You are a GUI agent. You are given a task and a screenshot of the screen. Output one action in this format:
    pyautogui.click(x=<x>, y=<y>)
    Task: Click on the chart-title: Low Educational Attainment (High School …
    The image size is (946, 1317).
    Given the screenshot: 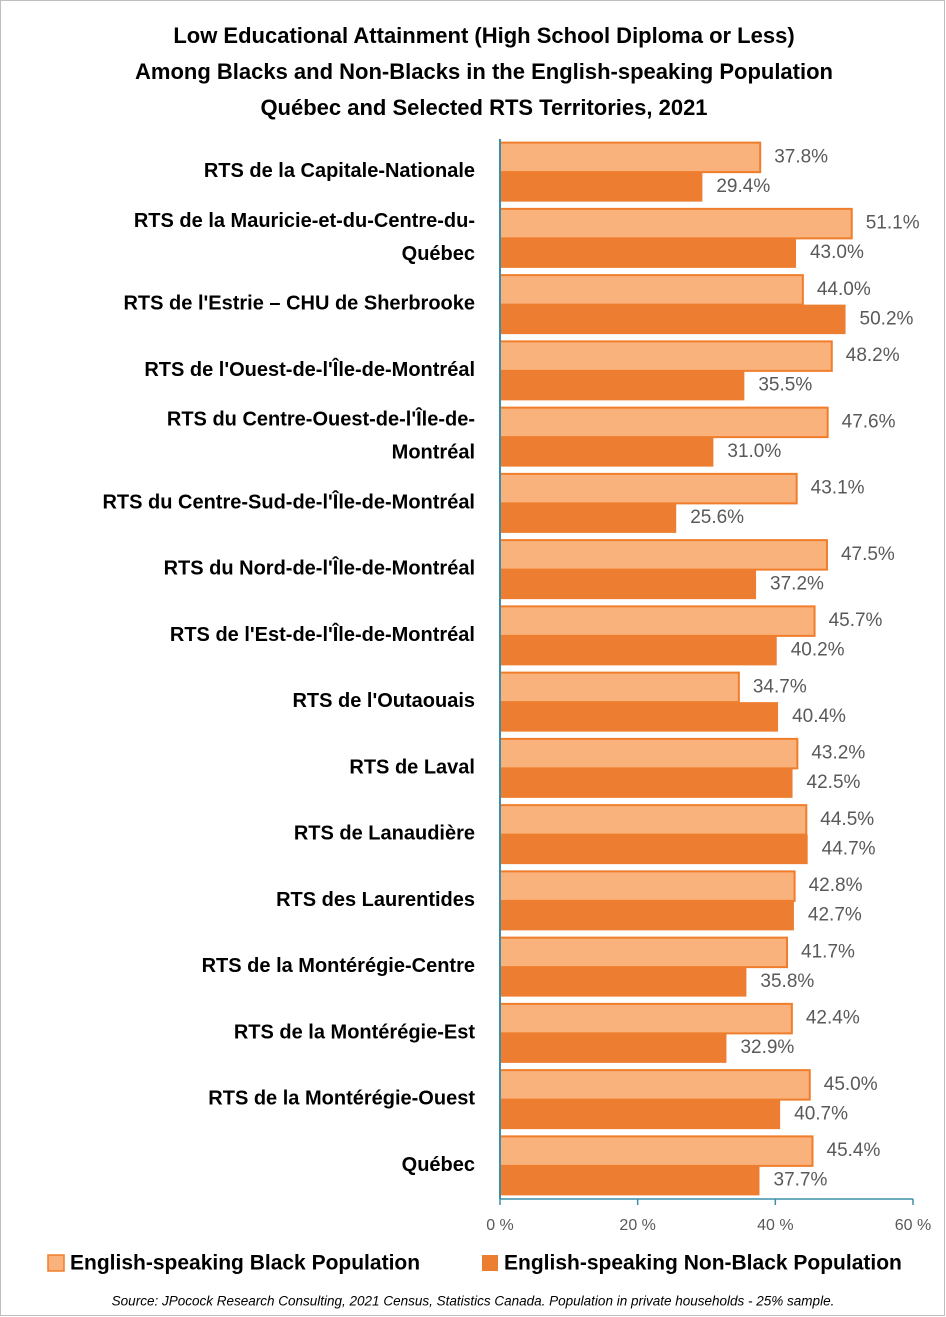 What is the action you would take?
    pyautogui.click(x=484, y=71)
    